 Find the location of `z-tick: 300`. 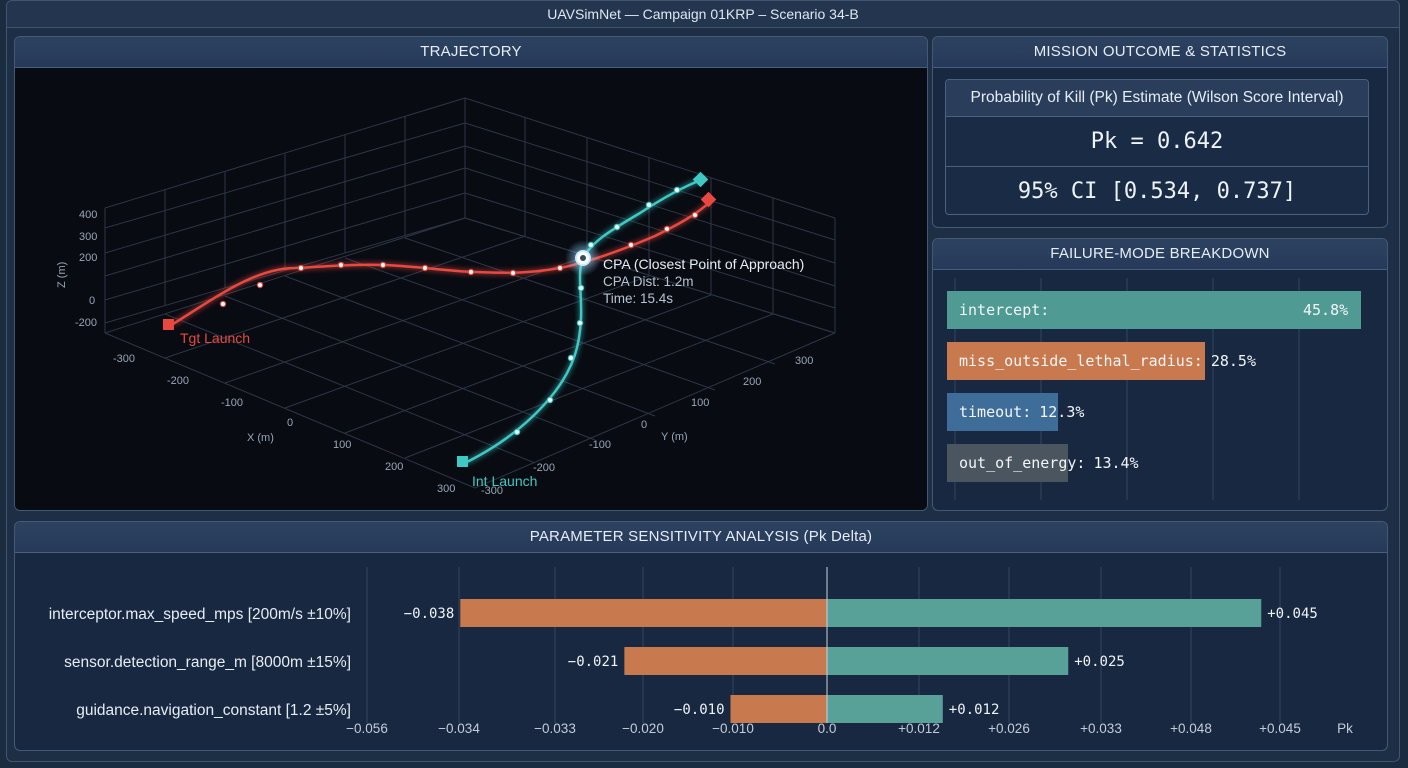

z-tick: 300 is located at coordinates (88, 237).